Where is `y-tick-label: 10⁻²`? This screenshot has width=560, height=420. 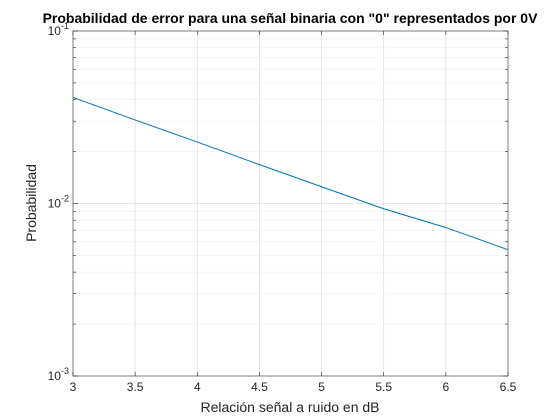 y-tick-label: 10⁻² is located at coordinates (58, 202).